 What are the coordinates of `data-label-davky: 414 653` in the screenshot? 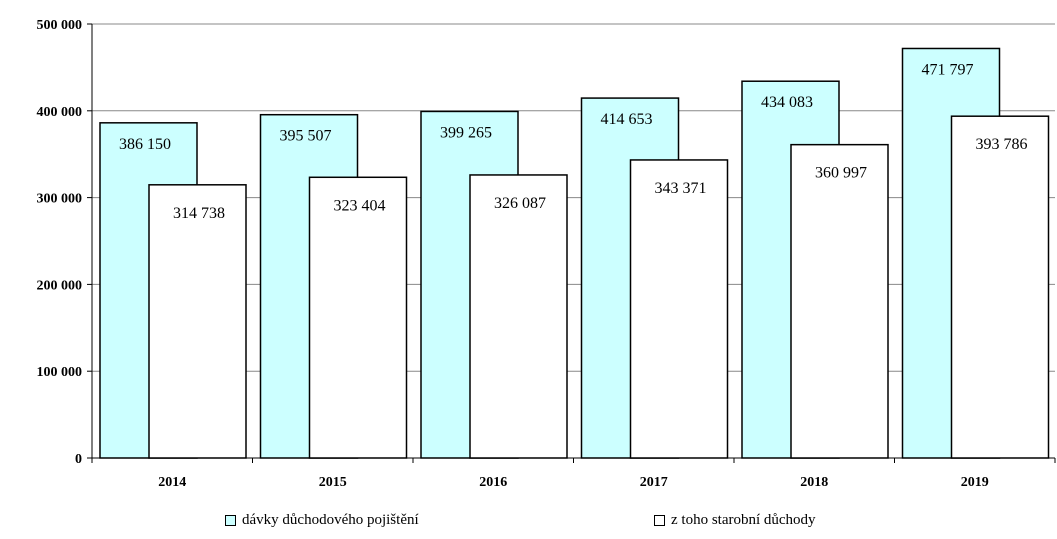 It's located at (627, 119).